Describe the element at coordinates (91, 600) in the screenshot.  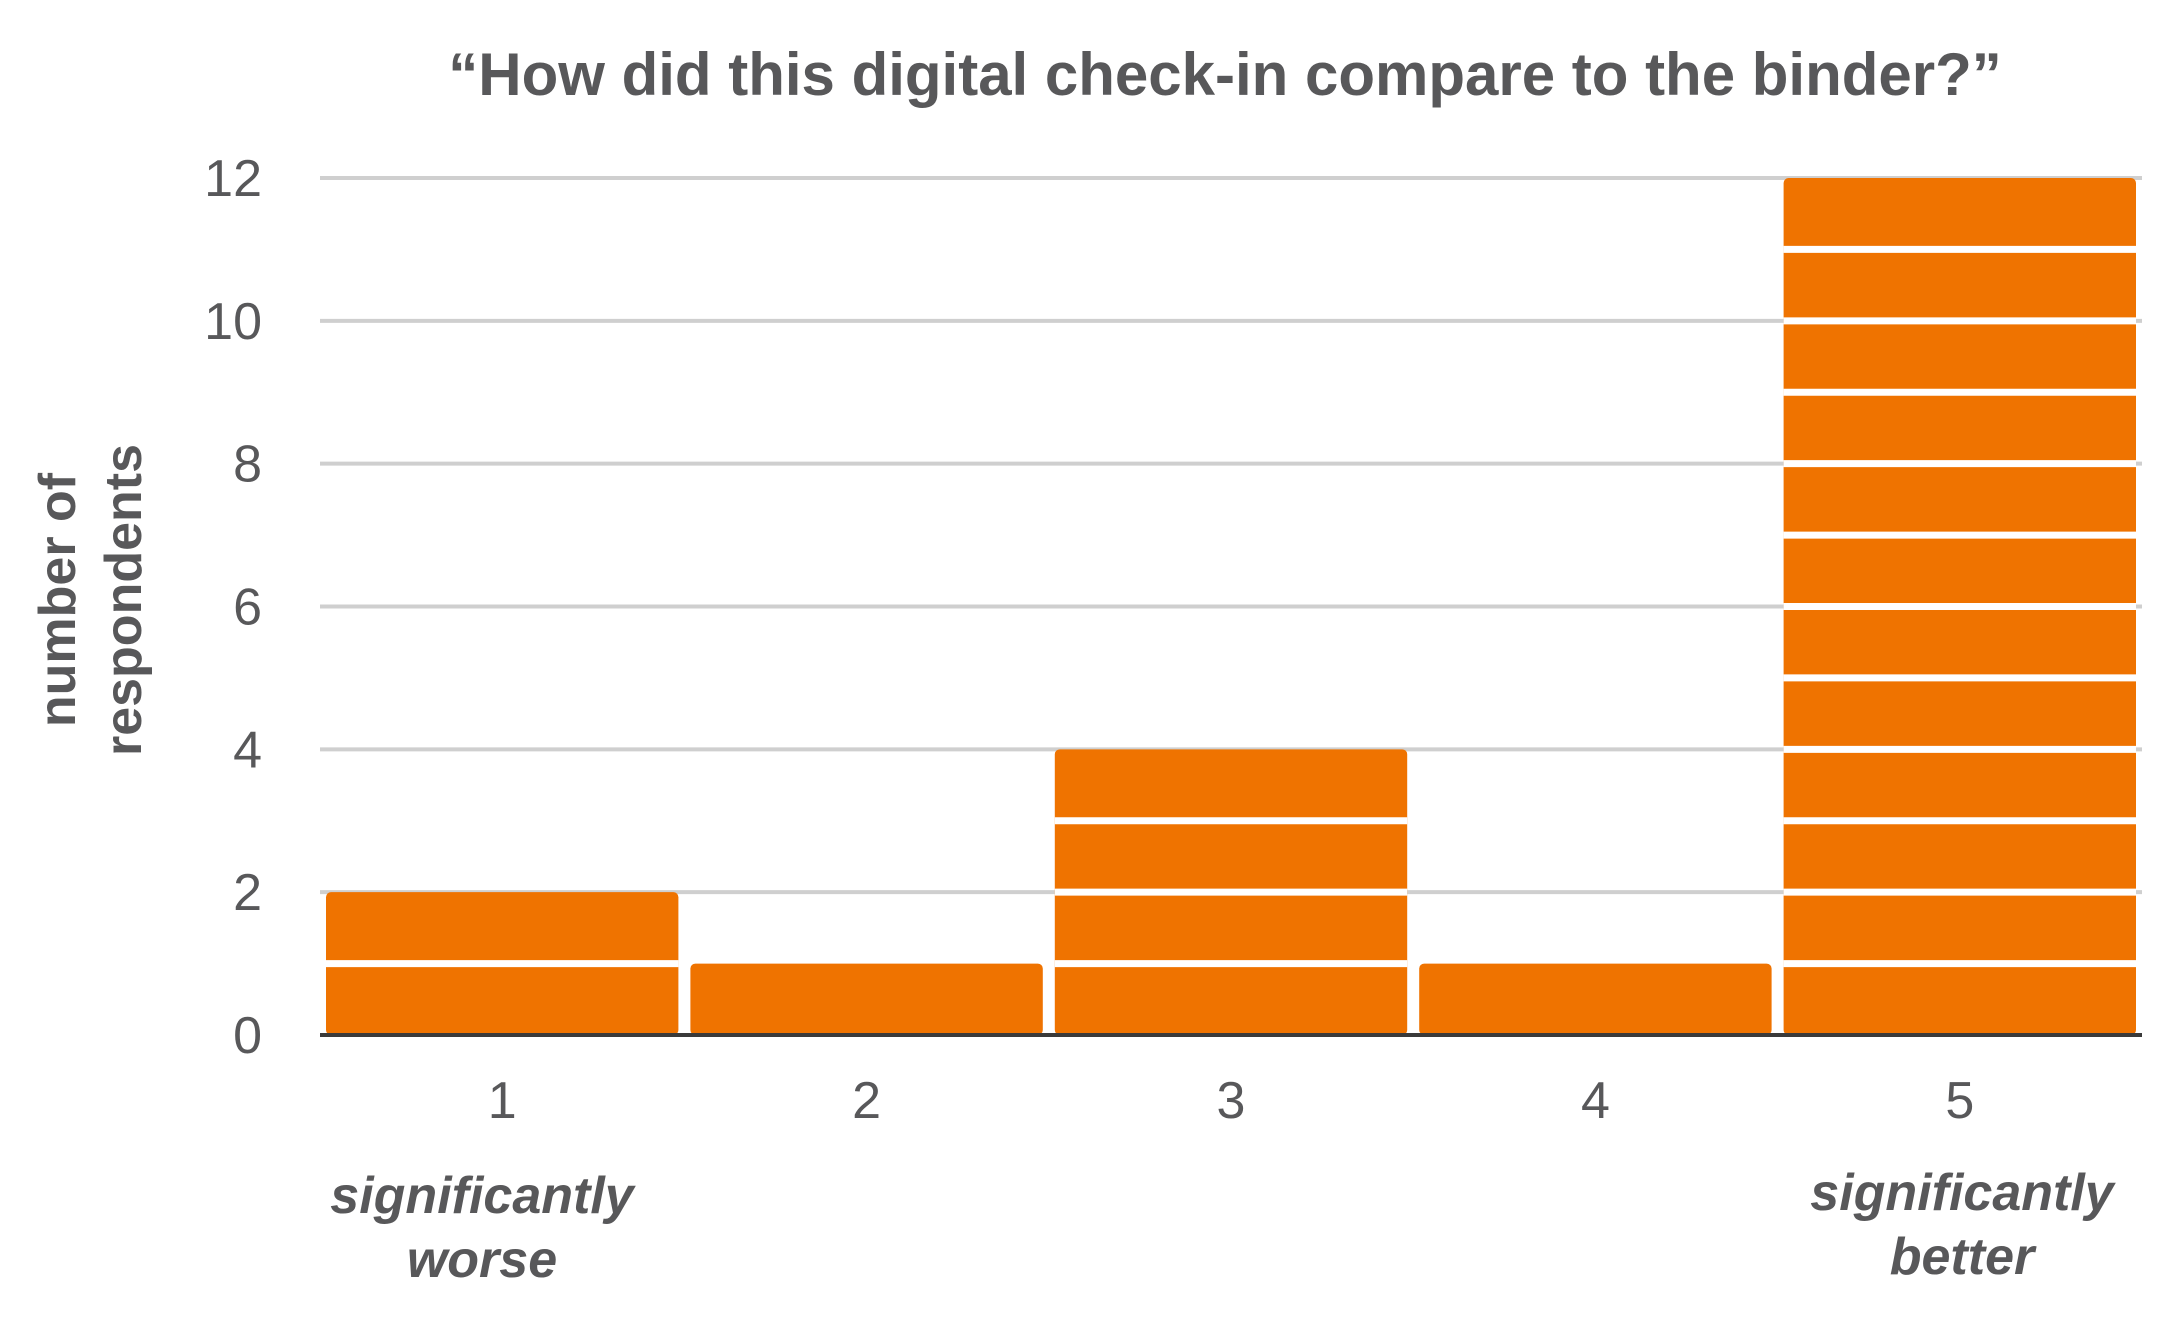
I see `y-axis-label: number of respondents` at that location.